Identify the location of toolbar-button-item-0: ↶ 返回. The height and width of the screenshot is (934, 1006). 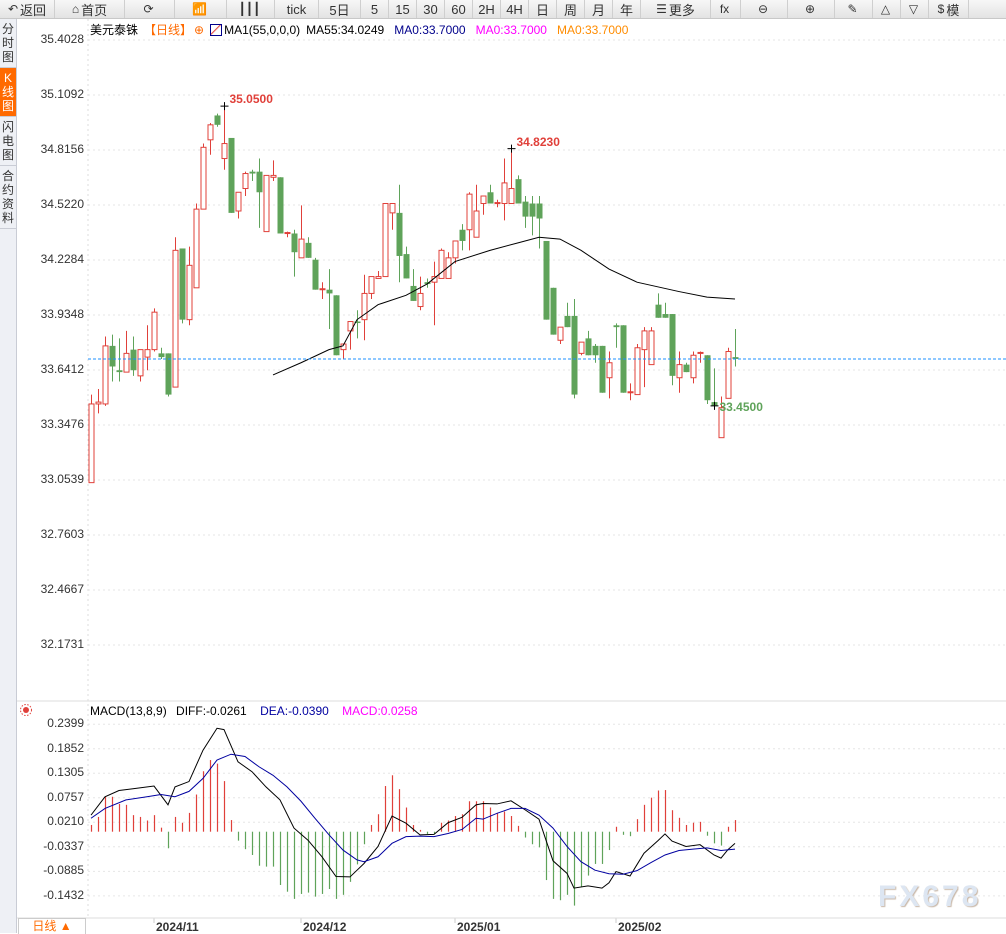
(27, 9).